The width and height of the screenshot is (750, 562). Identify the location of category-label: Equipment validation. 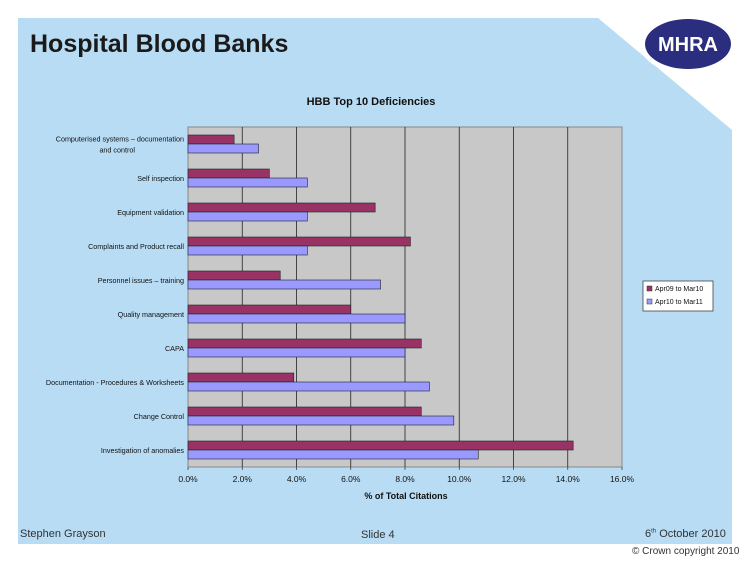
(150, 212).